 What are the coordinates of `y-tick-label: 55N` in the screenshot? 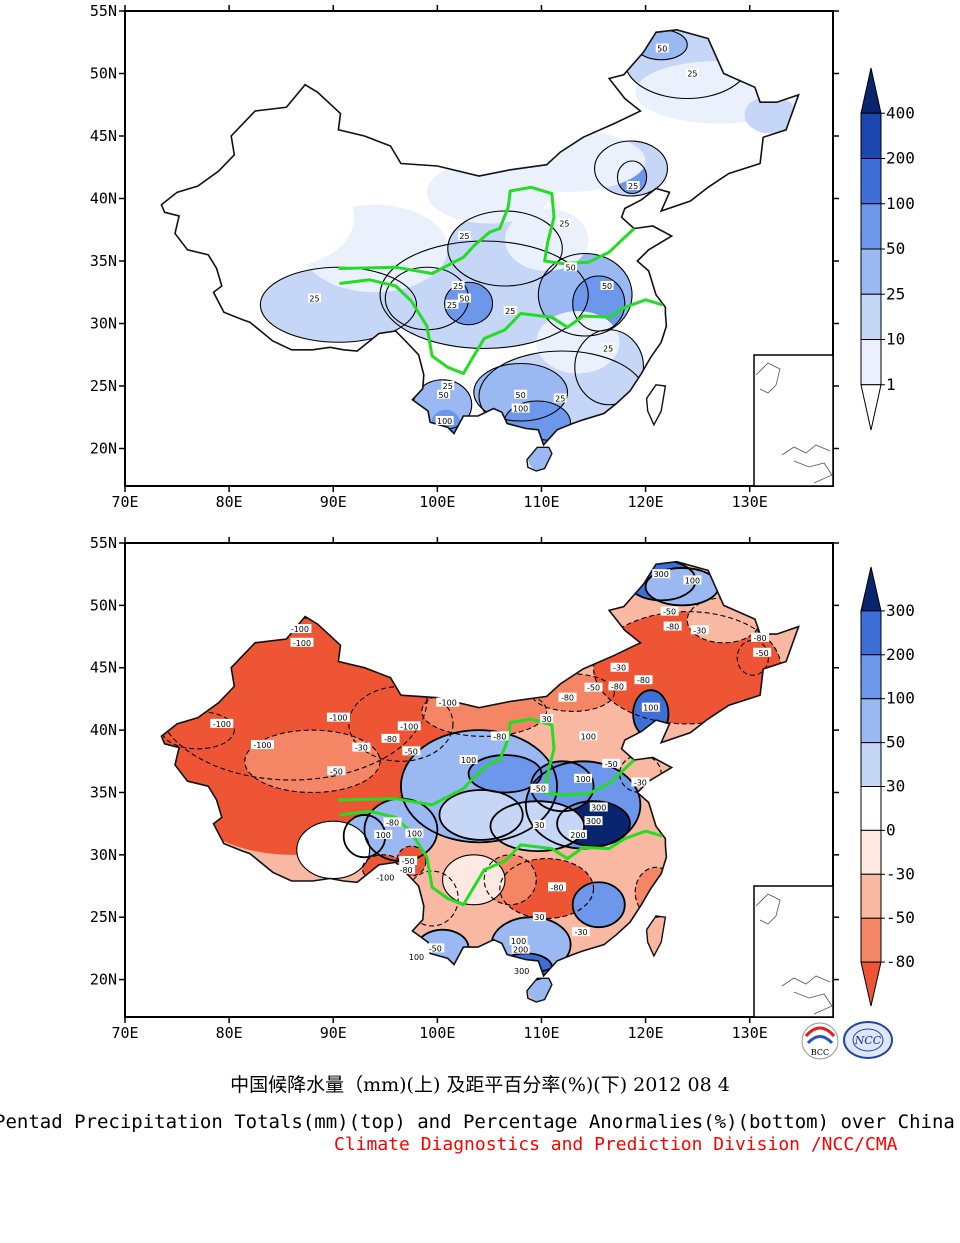 It's located at (103, 543).